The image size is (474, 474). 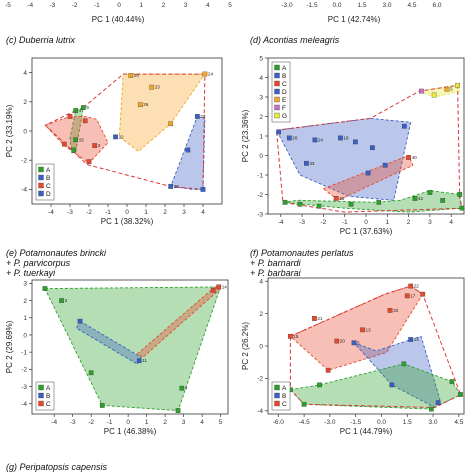 I want to click on x-tick-label: -1.5, so click(x=356, y=422).